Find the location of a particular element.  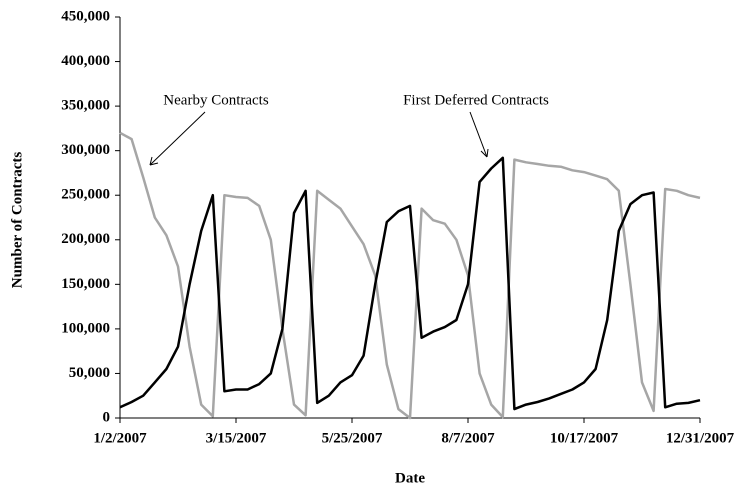

x-tick-label: 12/31/2007 is located at coordinates (700, 438).